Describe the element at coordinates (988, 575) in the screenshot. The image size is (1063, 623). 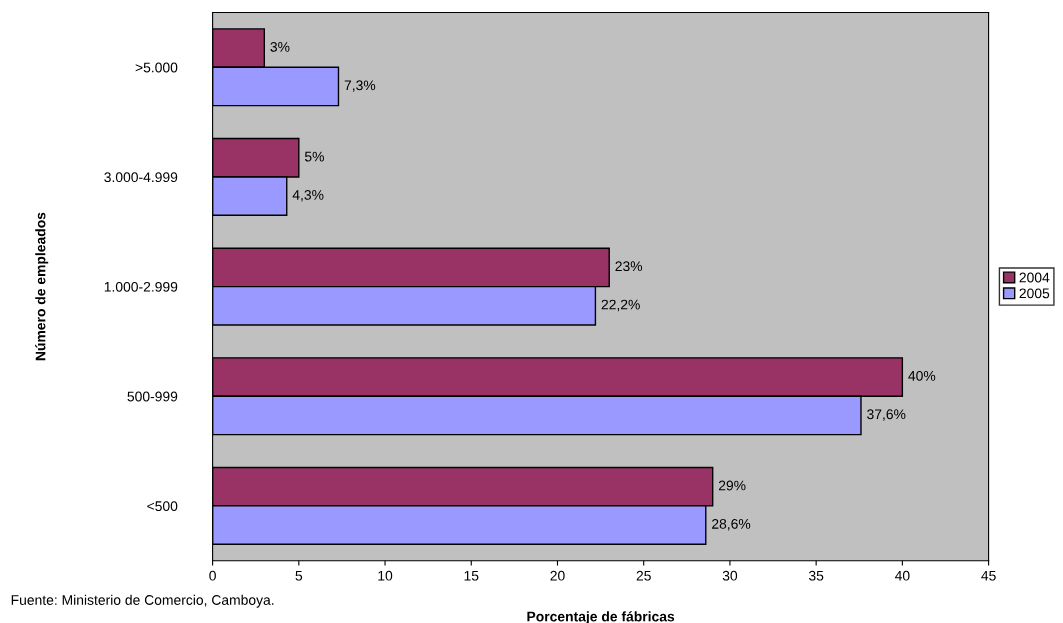
I see `x-tick-label: 45` at that location.